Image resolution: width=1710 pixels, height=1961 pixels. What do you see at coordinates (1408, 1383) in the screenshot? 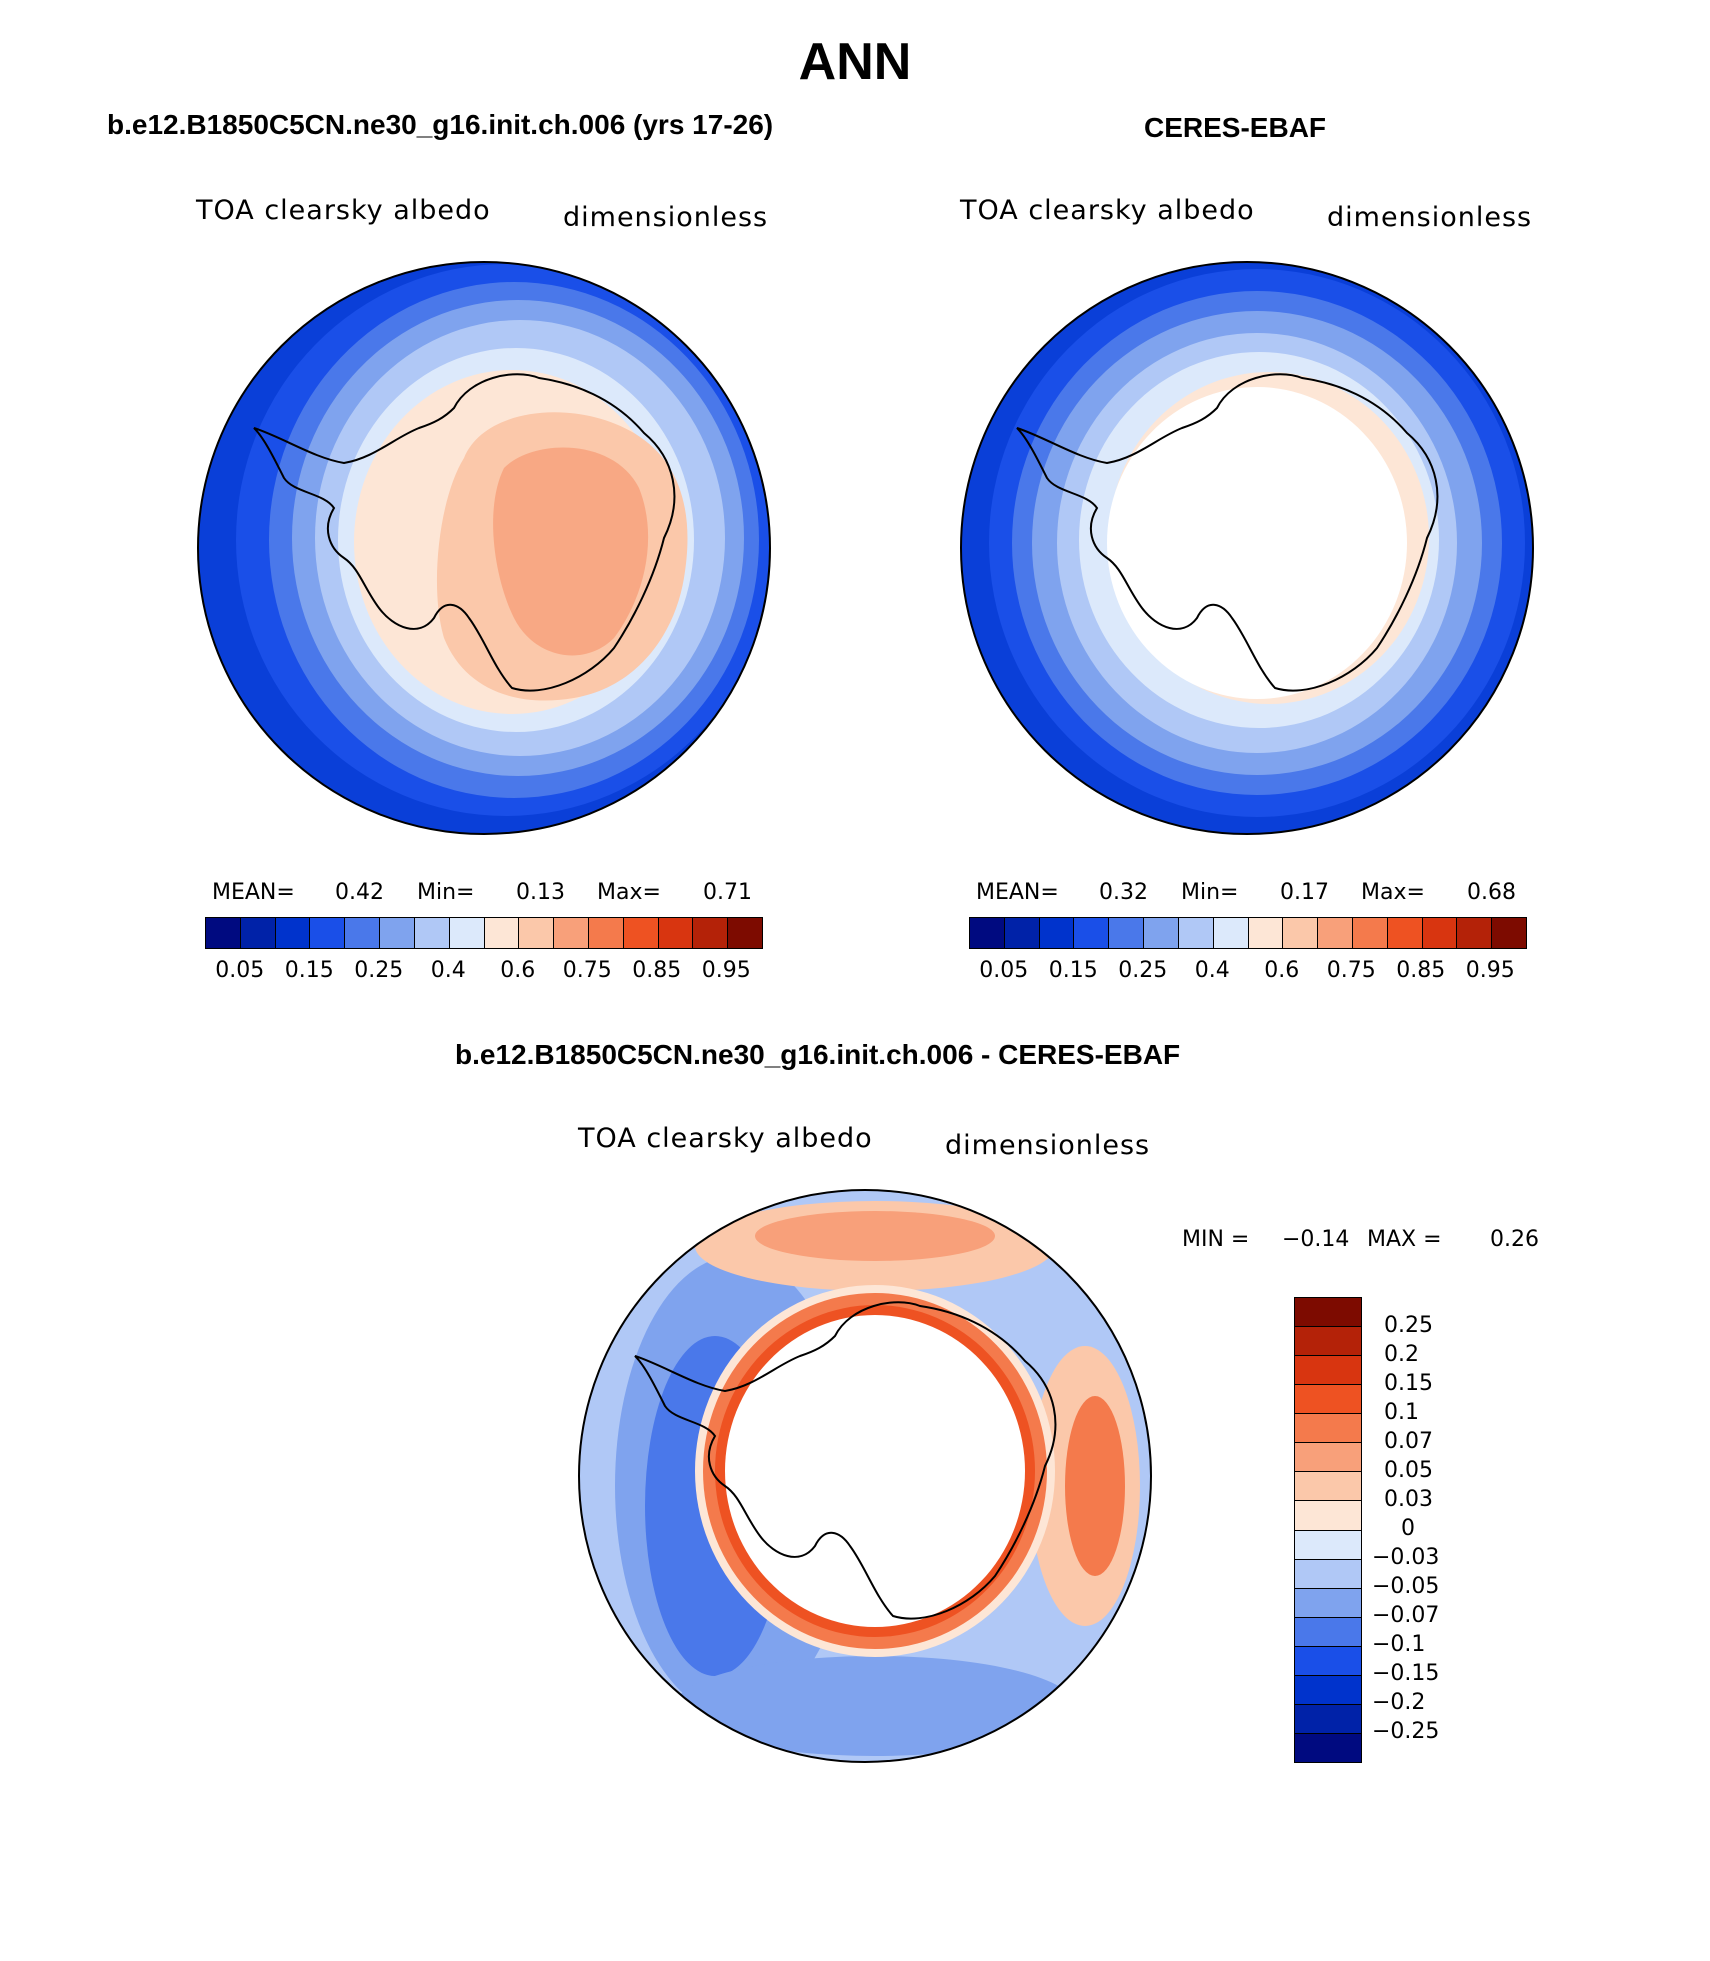
I see `diff-colorbar-tick-label: 0.15` at bounding box center [1408, 1383].